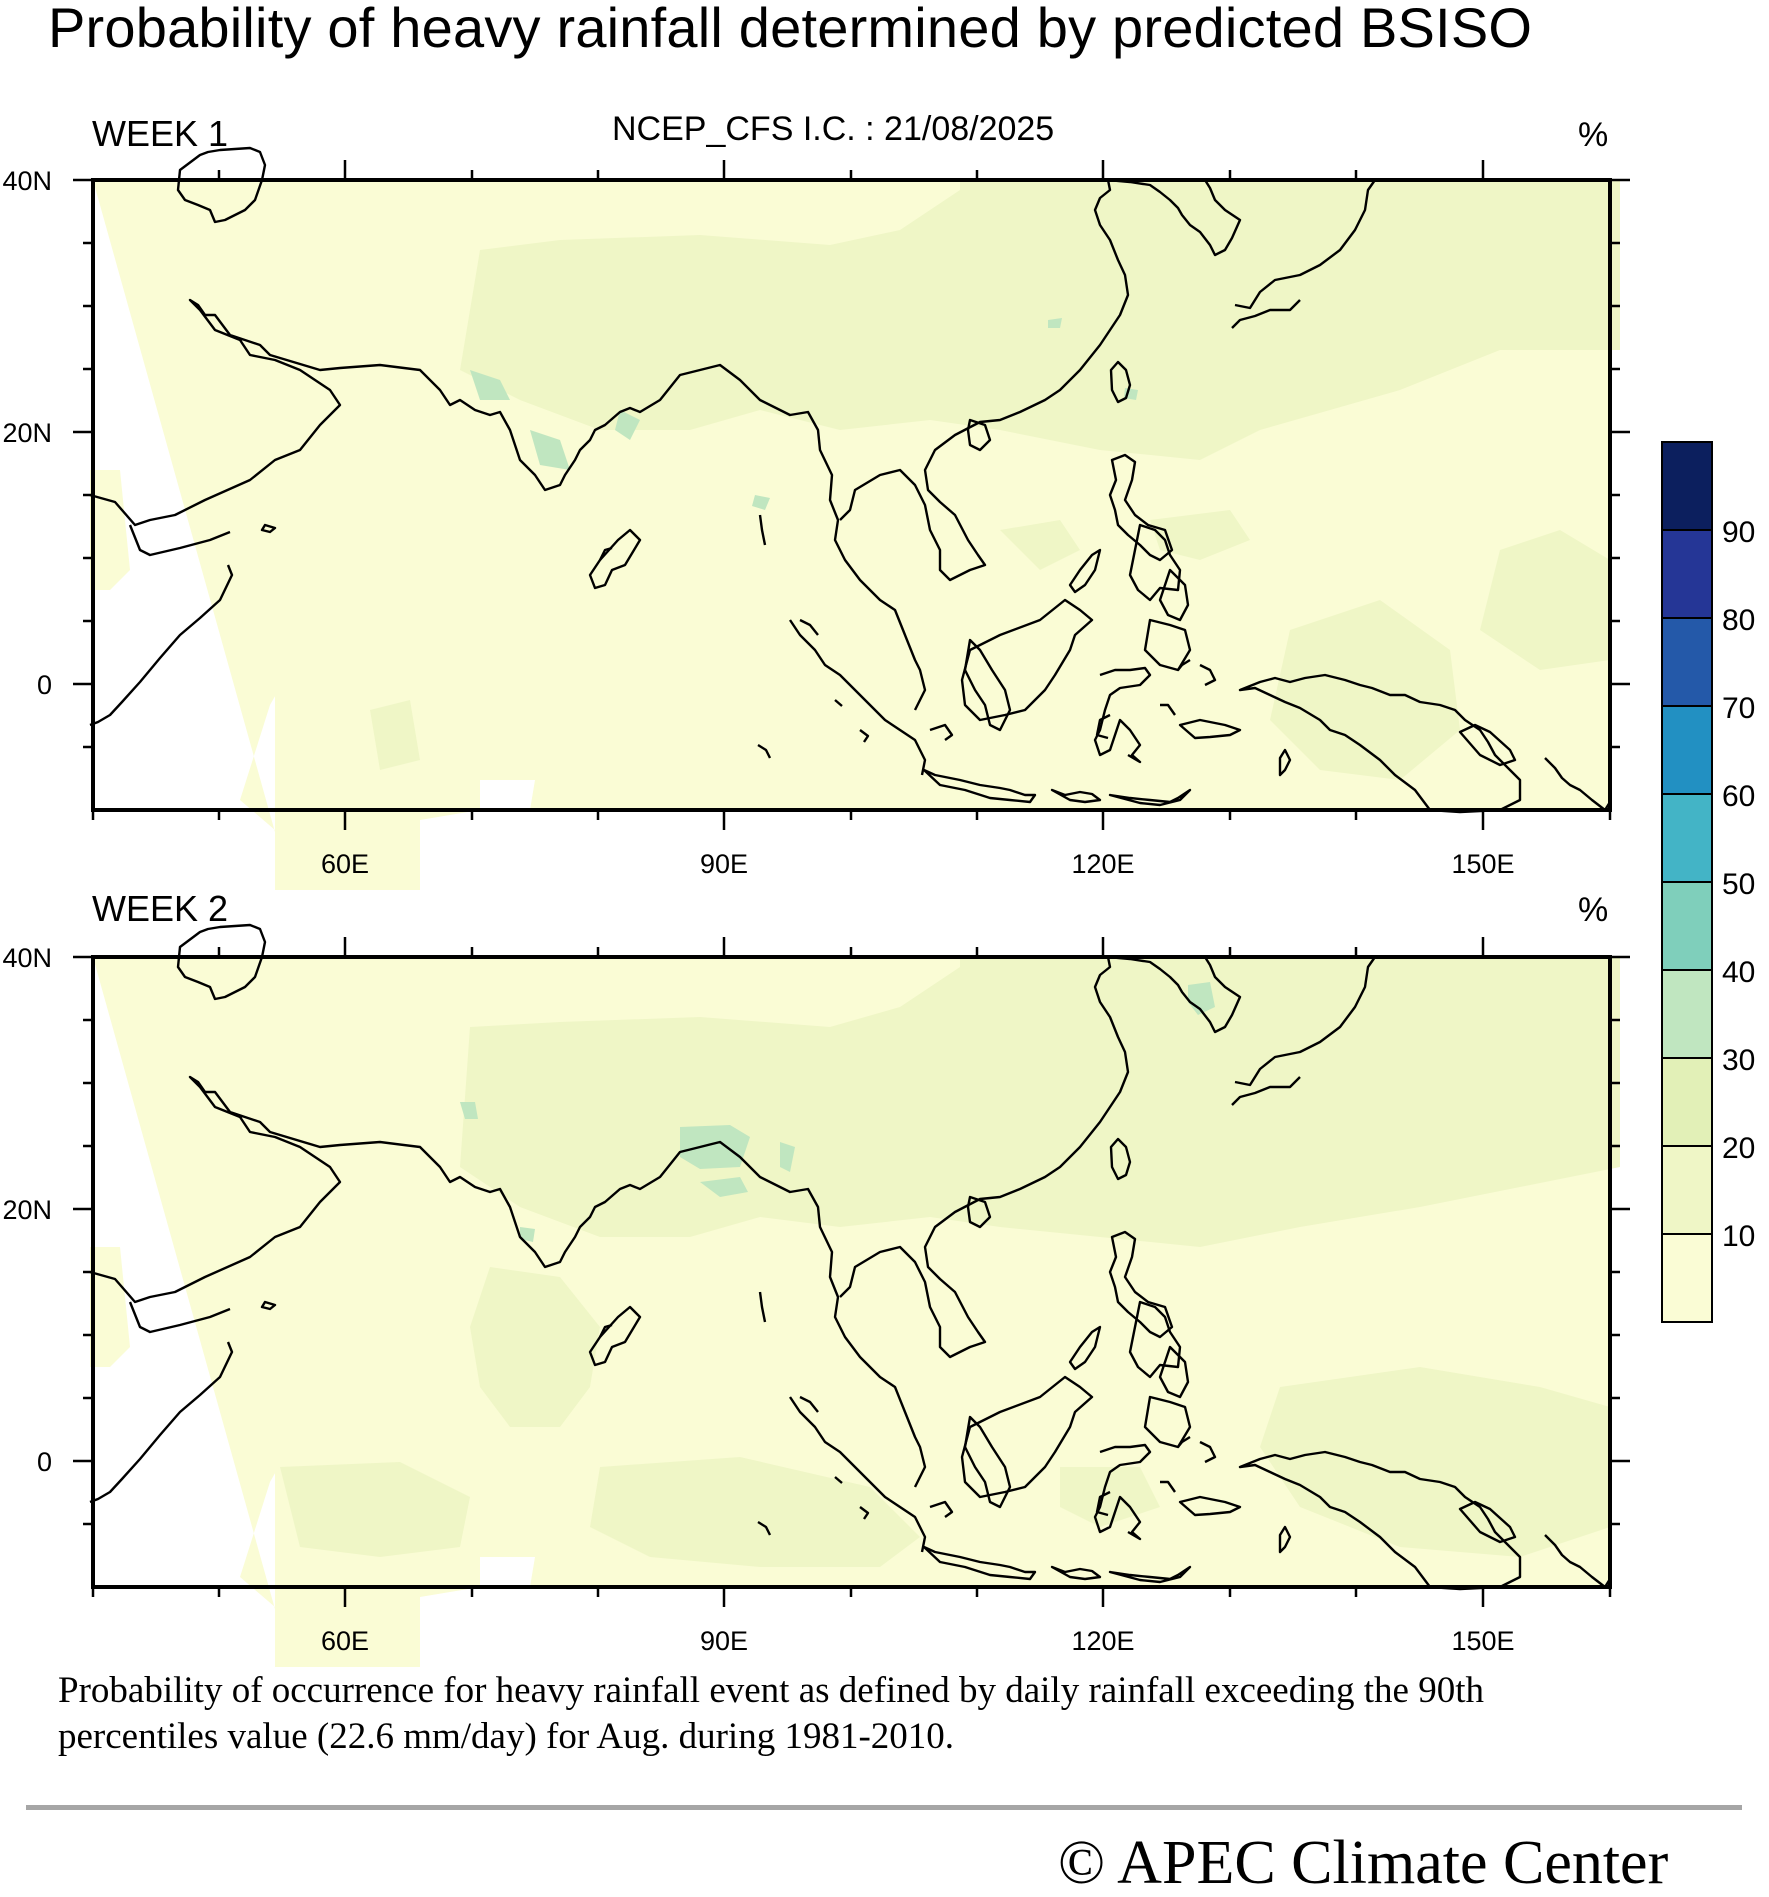 The height and width of the screenshot is (1897, 1769). I want to click on week1-unit-label: %, so click(1593, 135).